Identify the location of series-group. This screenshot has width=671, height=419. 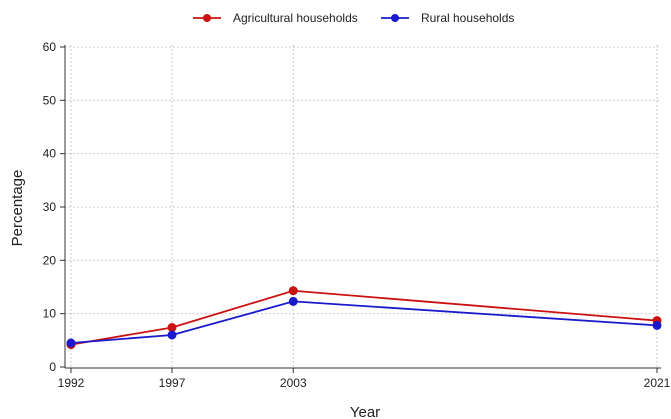
(364, 318).